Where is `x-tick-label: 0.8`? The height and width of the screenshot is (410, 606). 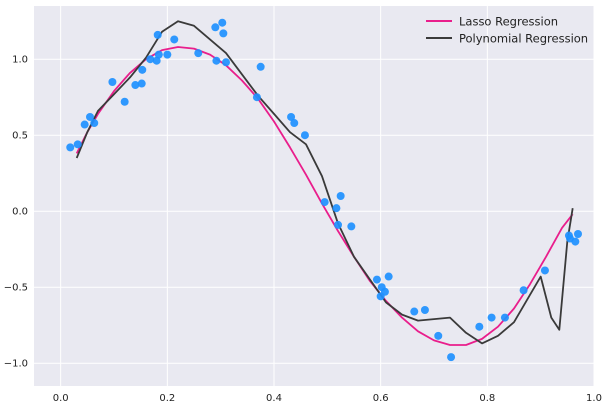 x-tick-label: 0.8 is located at coordinates (487, 398).